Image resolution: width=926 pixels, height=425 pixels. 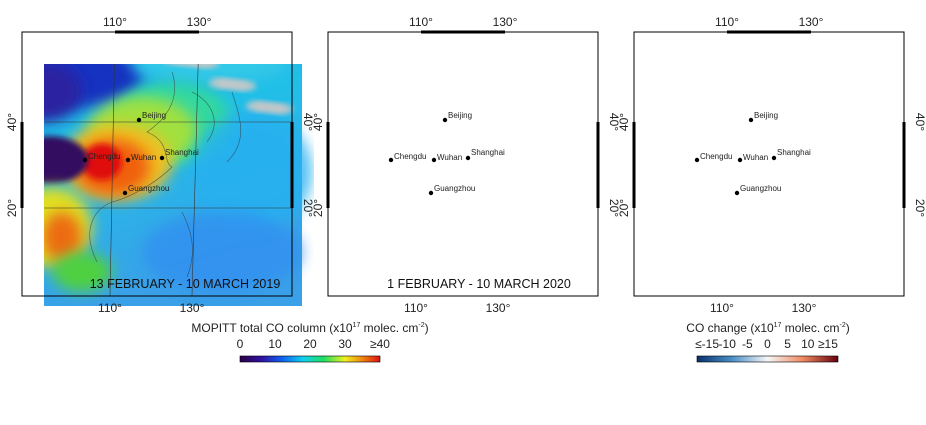 I want to click on colorbar-tick: -5, so click(x=747, y=344).